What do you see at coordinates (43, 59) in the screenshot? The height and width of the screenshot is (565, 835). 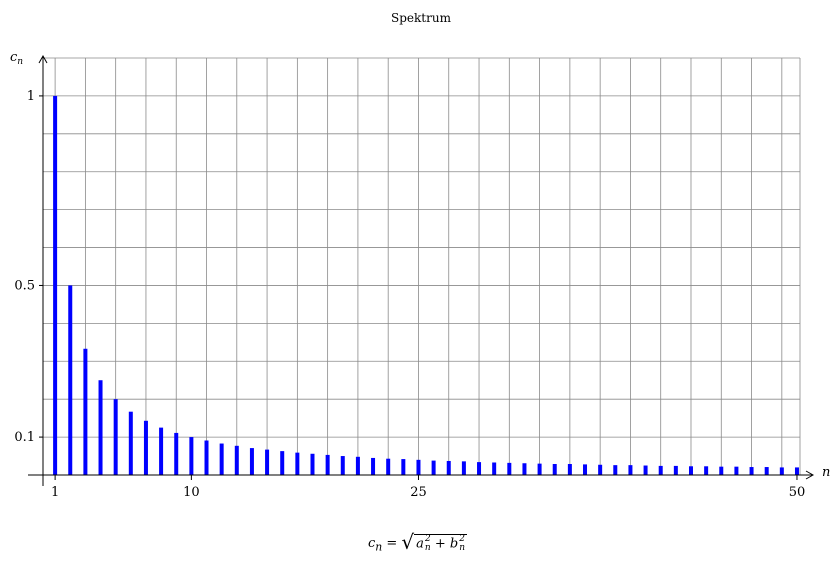 I see `y-axis-arrow` at bounding box center [43, 59].